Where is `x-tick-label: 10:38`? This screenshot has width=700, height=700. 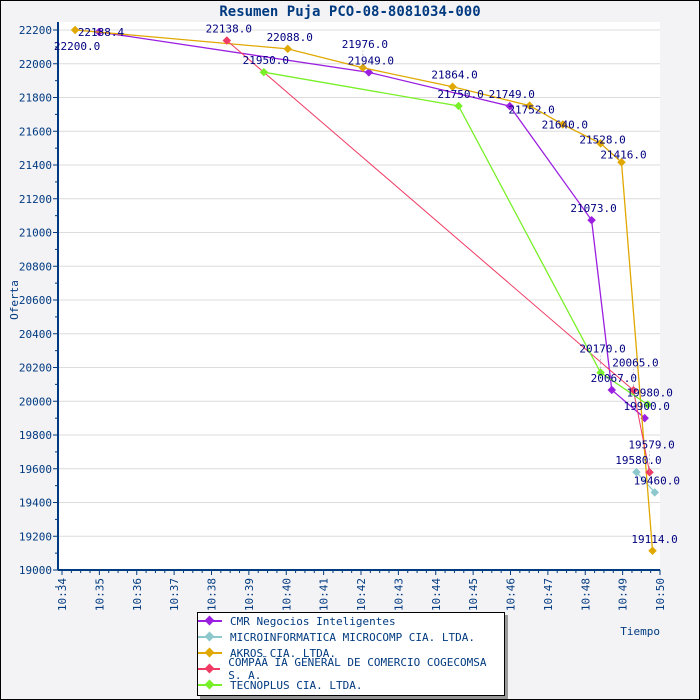 x-tick-label: 10:38 is located at coordinates (212, 594).